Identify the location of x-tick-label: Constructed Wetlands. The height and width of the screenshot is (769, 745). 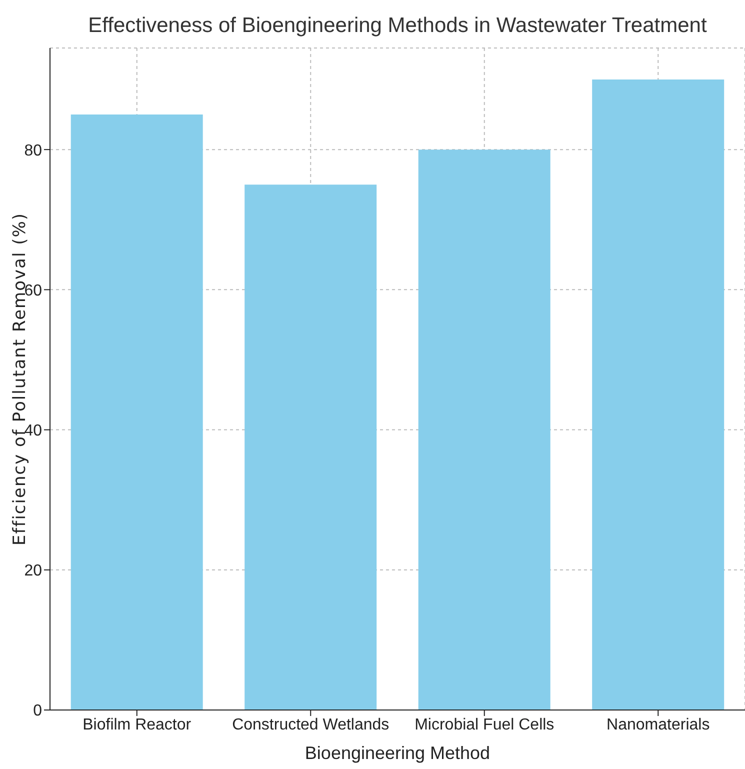
(311, 725).